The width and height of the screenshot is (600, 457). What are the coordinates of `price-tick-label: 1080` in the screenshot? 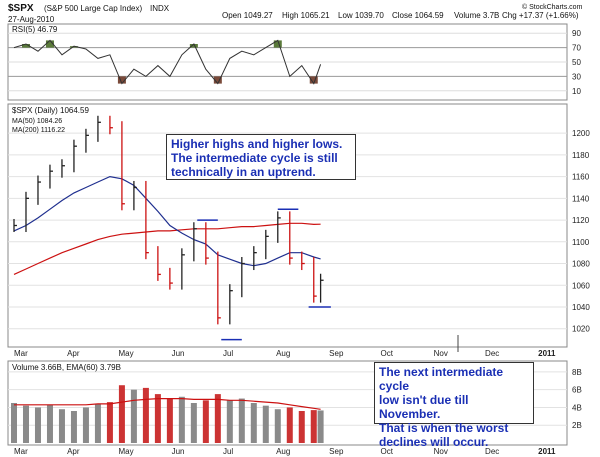 It's located at (581, 264).